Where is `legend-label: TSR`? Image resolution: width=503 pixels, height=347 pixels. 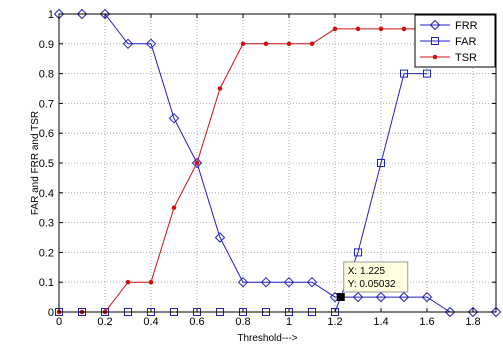
legend-label: TSR is located at coordinates (466, 58).